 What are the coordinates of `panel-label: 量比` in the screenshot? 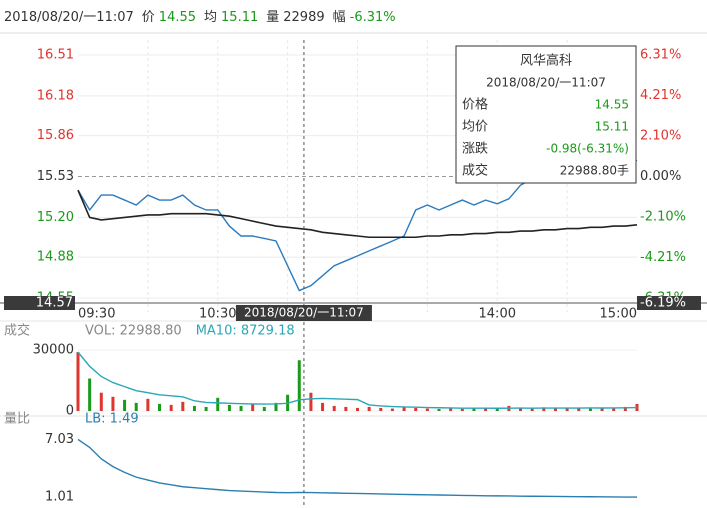 It's located at (17, 419).